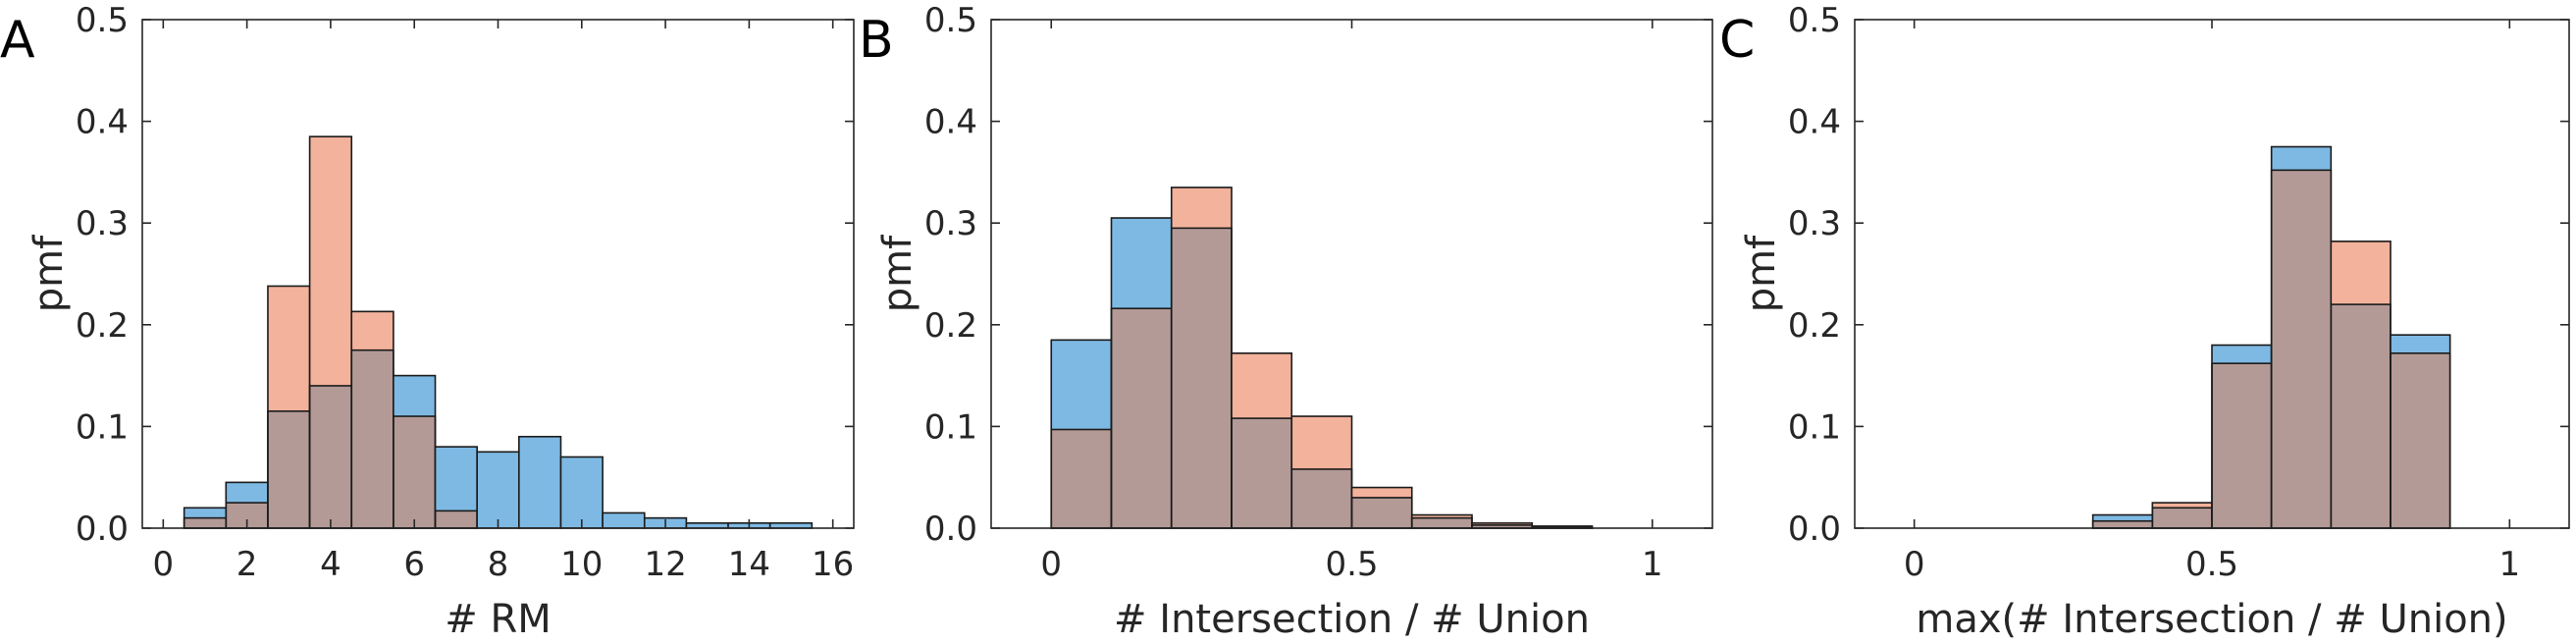 The image size is (2576, 644). I want to click on x-tick-label: 14, so click(749, 564).